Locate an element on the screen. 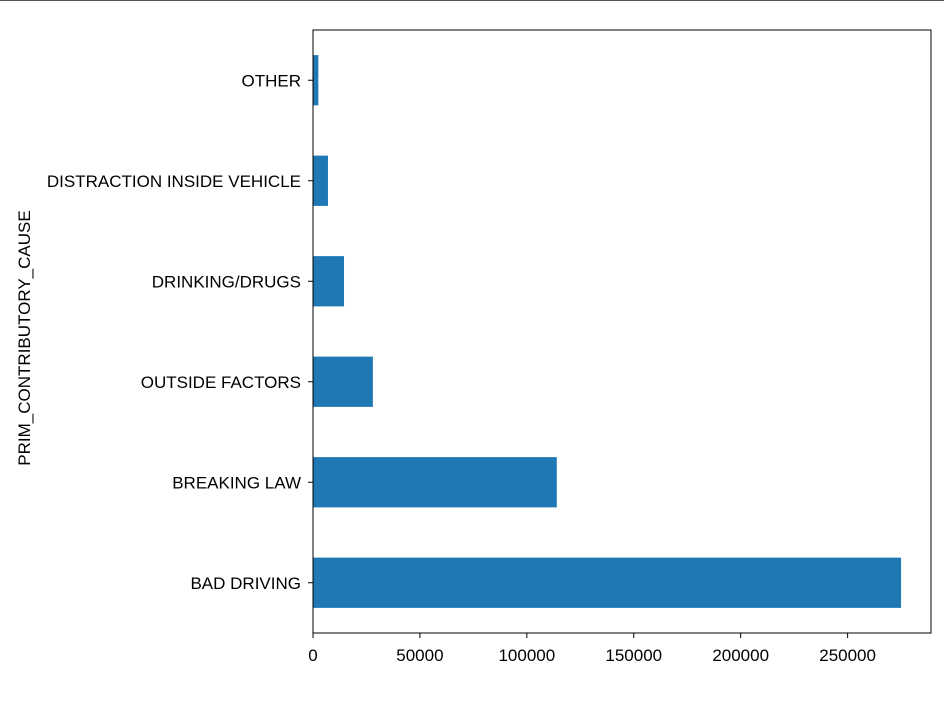 Image resolution: width=944 pixels, height=702 pixels. x-tick-label: 100000 is located at coordinates (526, 655).